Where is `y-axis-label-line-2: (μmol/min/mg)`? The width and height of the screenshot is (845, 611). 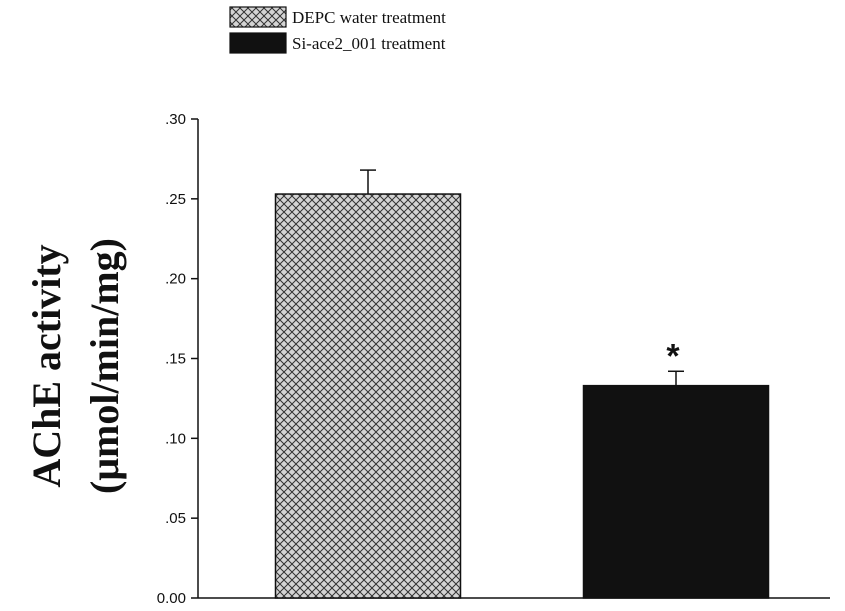 y-axis-label-line-2: (μmol/min/mg) is located at coordinates (104, 366).